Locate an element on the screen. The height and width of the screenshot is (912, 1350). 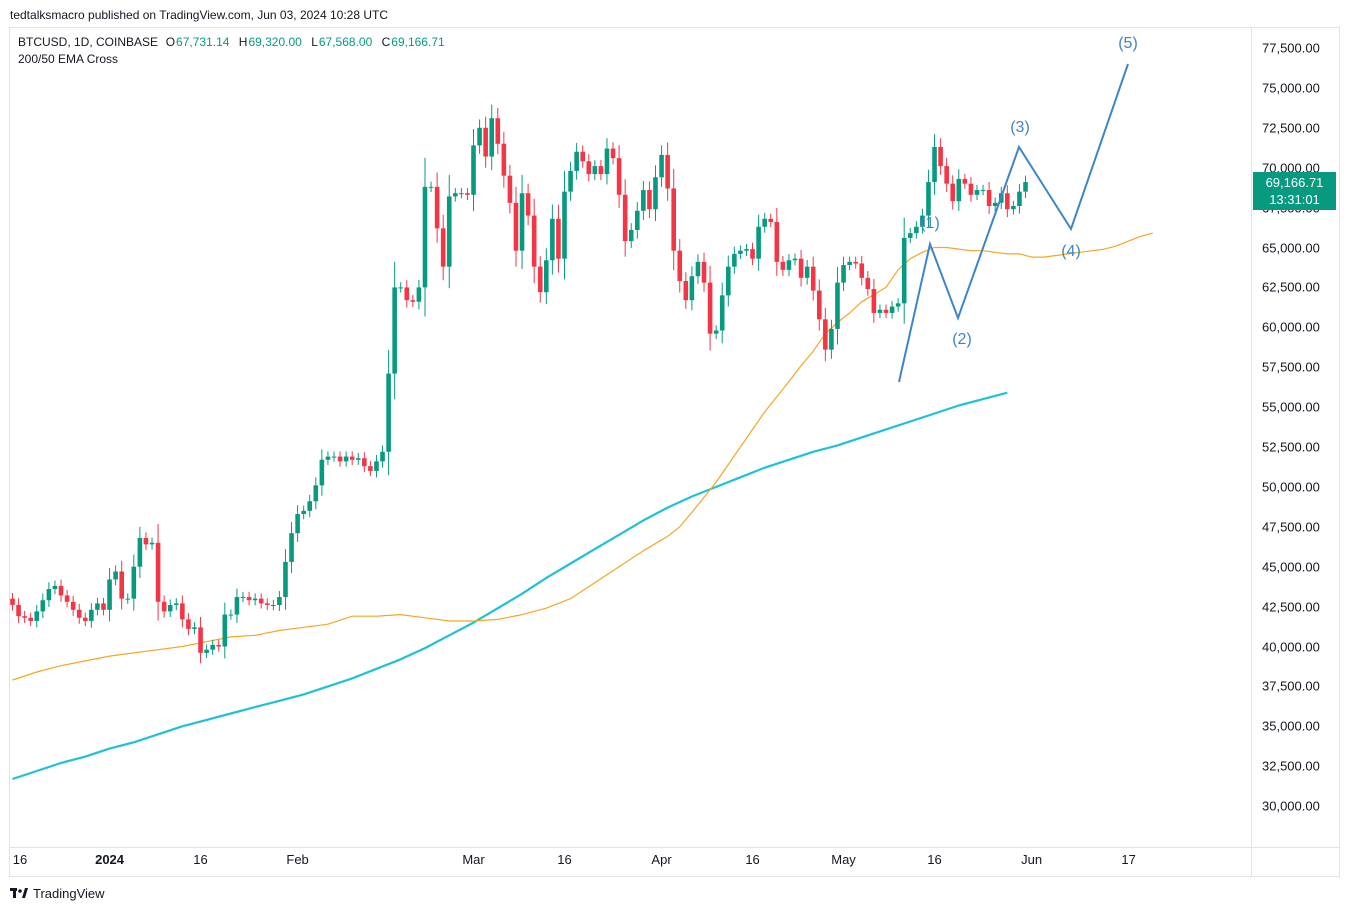
indicator-legend: 200/50 EMA Cross is located at coordinates (68, 59).